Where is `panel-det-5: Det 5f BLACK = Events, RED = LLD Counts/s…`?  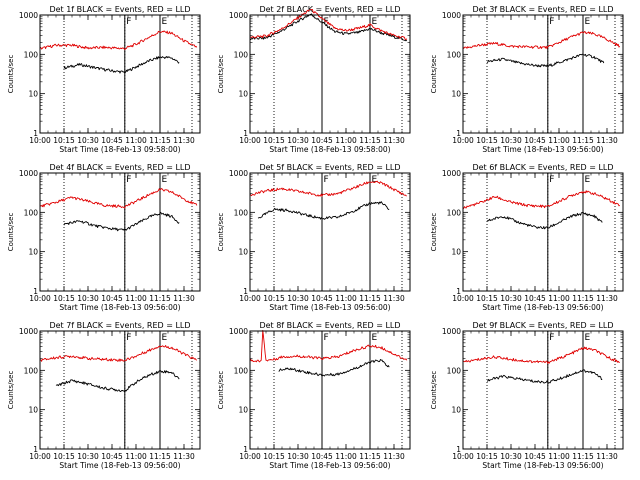
panel-det-5: Det 5f BLACK = Events, RED = LLD Counts/s… is located at coordinates (314, 237).